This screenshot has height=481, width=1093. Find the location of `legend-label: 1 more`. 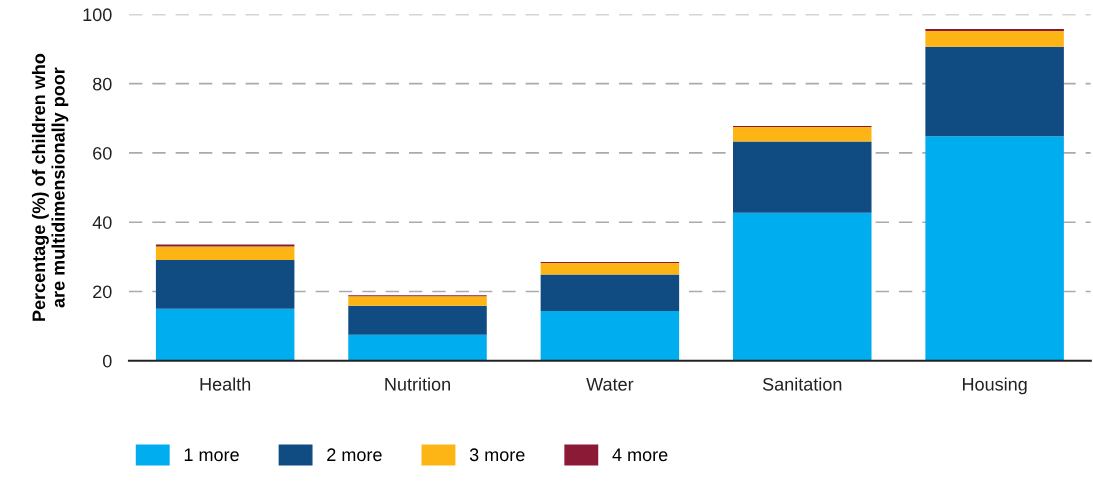

legend-label: 1 more is located at coordinates (211, 455).